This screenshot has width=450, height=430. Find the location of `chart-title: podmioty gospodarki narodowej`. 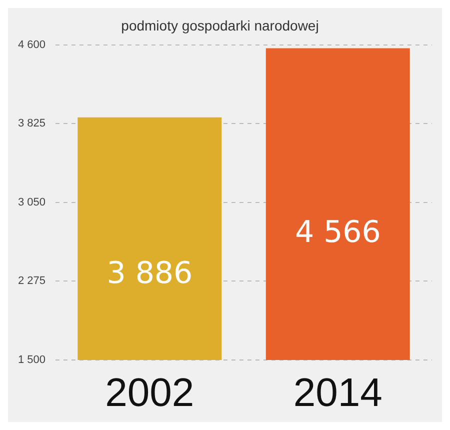

chart-title: podmioty gospodarki narodowej is located at coordinates (220, 25).